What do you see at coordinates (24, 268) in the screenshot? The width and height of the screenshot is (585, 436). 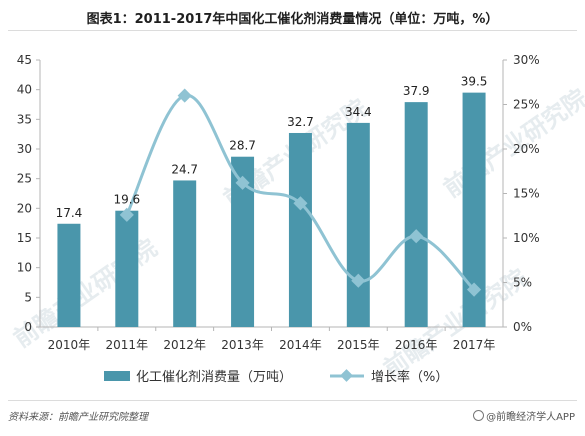 I see `y-left-tick-label: 10` at bounding box center [24, 268].